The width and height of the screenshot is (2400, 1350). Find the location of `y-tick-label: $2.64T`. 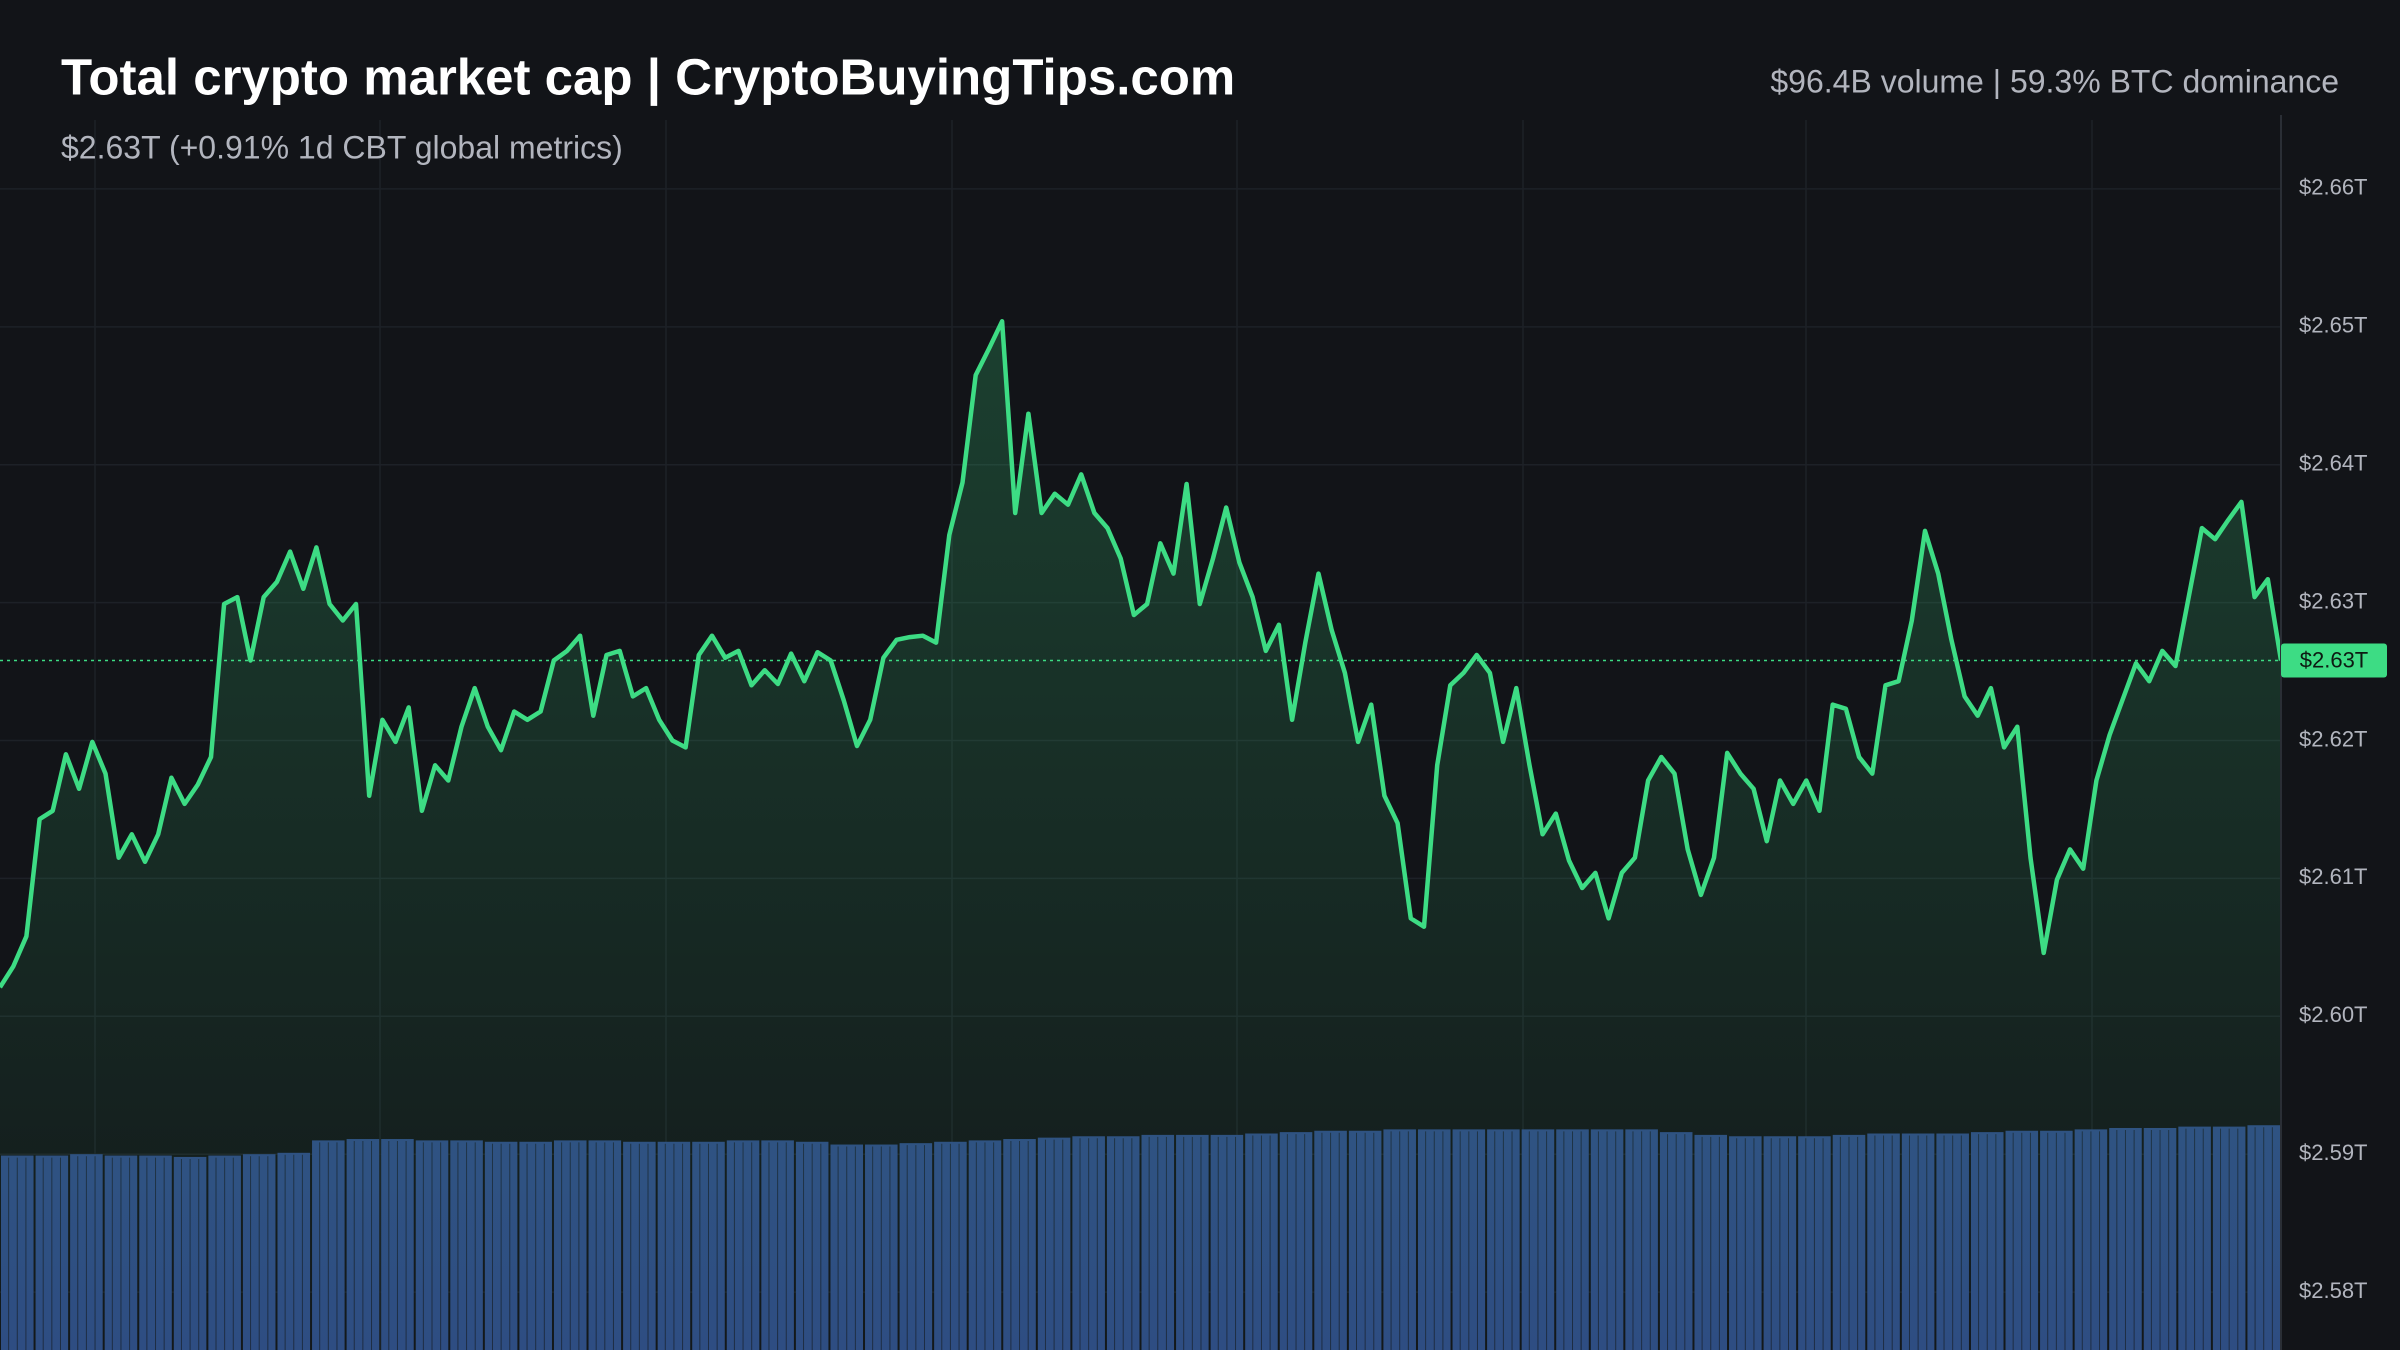

y-tick-label: $2.64T is located at coordinates (2333, 463).